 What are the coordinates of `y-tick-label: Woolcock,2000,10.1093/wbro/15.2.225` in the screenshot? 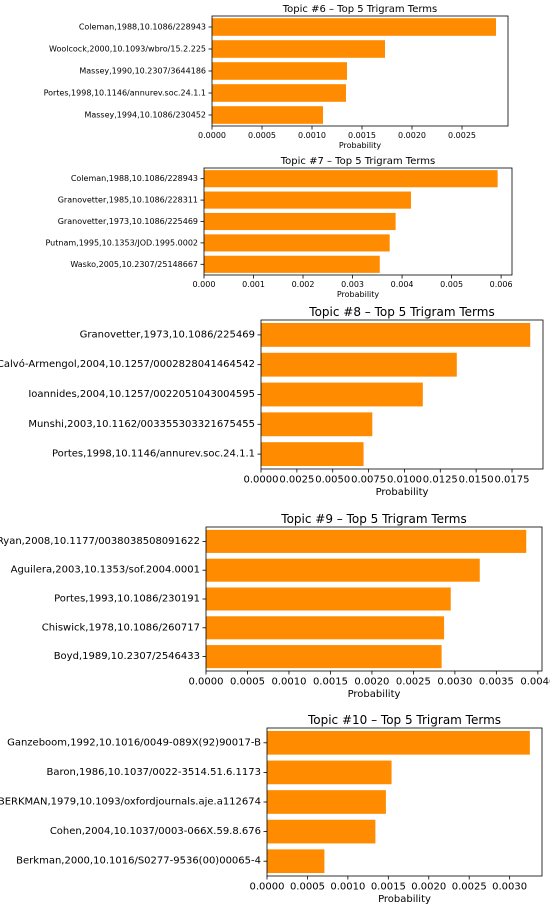 It's located at (127, 49).